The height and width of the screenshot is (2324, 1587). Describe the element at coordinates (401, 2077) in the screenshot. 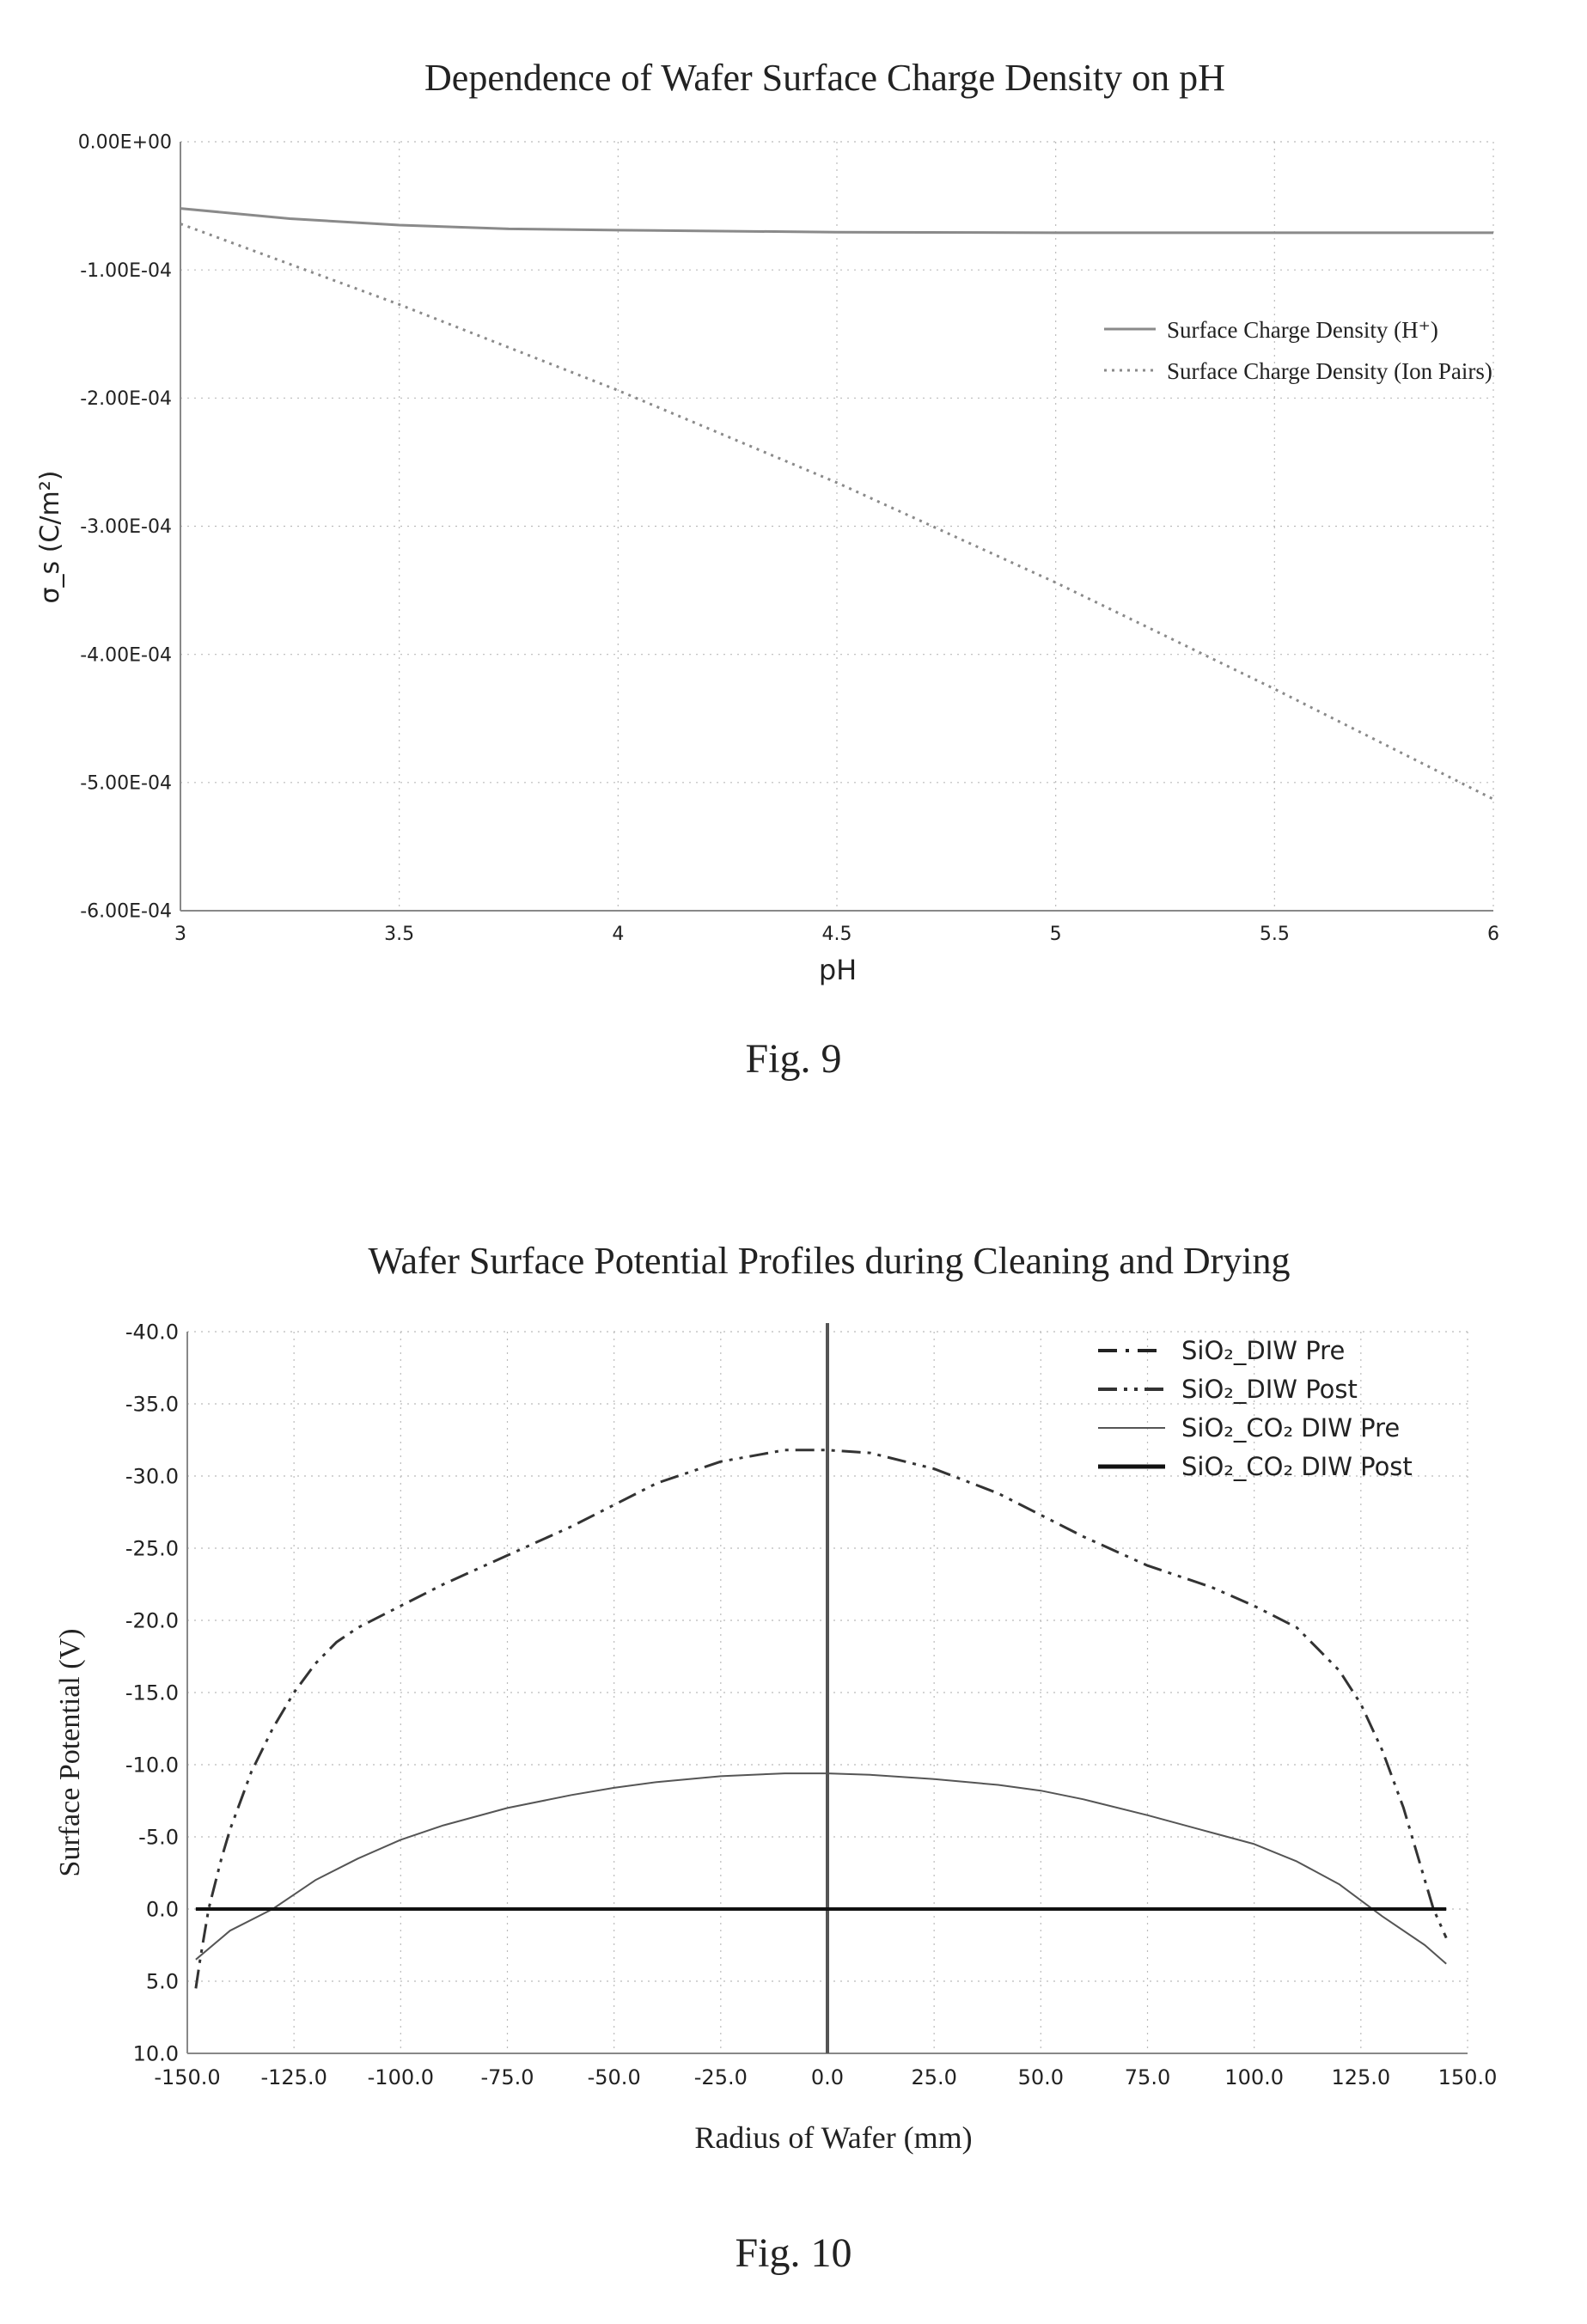

I see `f10-x-tick-label: -100.0` at that location.